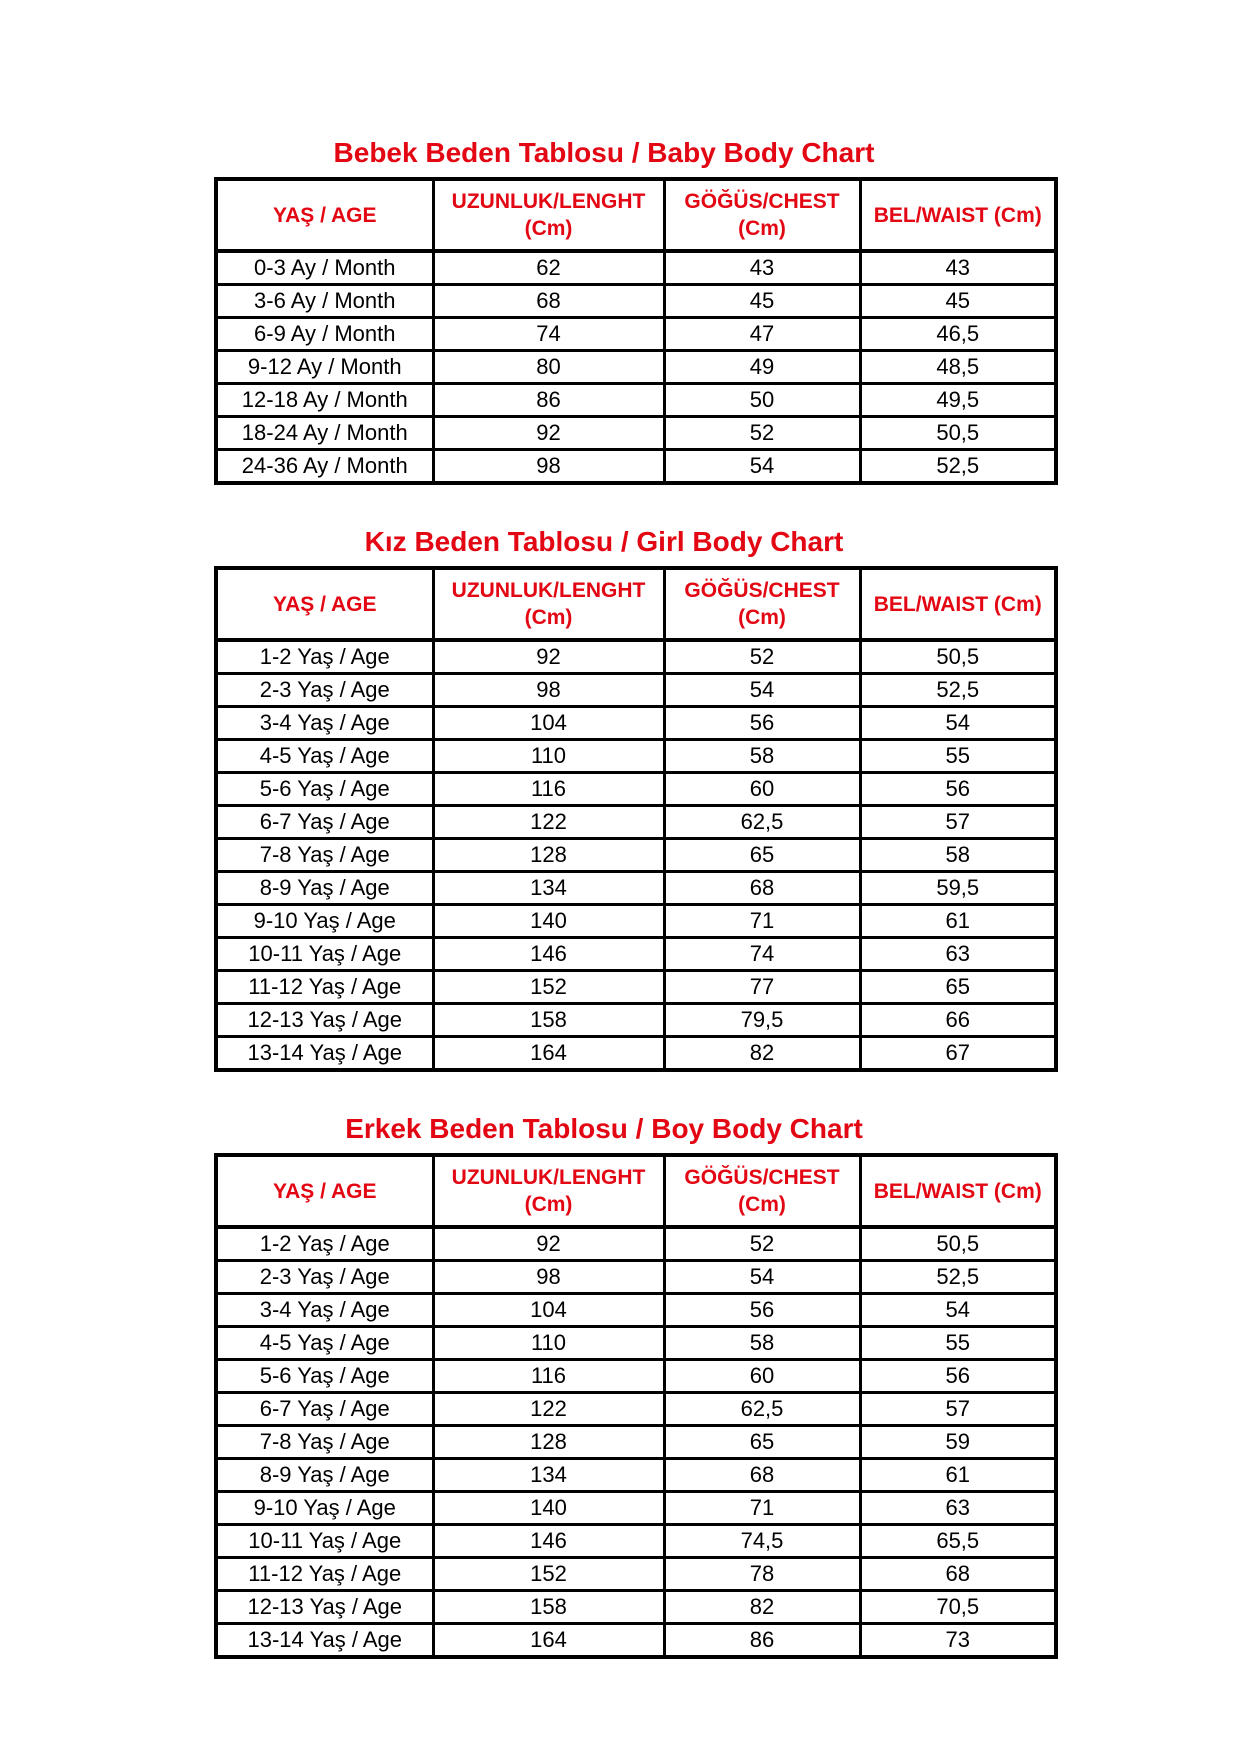  What do you see at coordinates (548, 367) in the screenshot?
I see `value-cell: 80` at bounding box center [548, 367].